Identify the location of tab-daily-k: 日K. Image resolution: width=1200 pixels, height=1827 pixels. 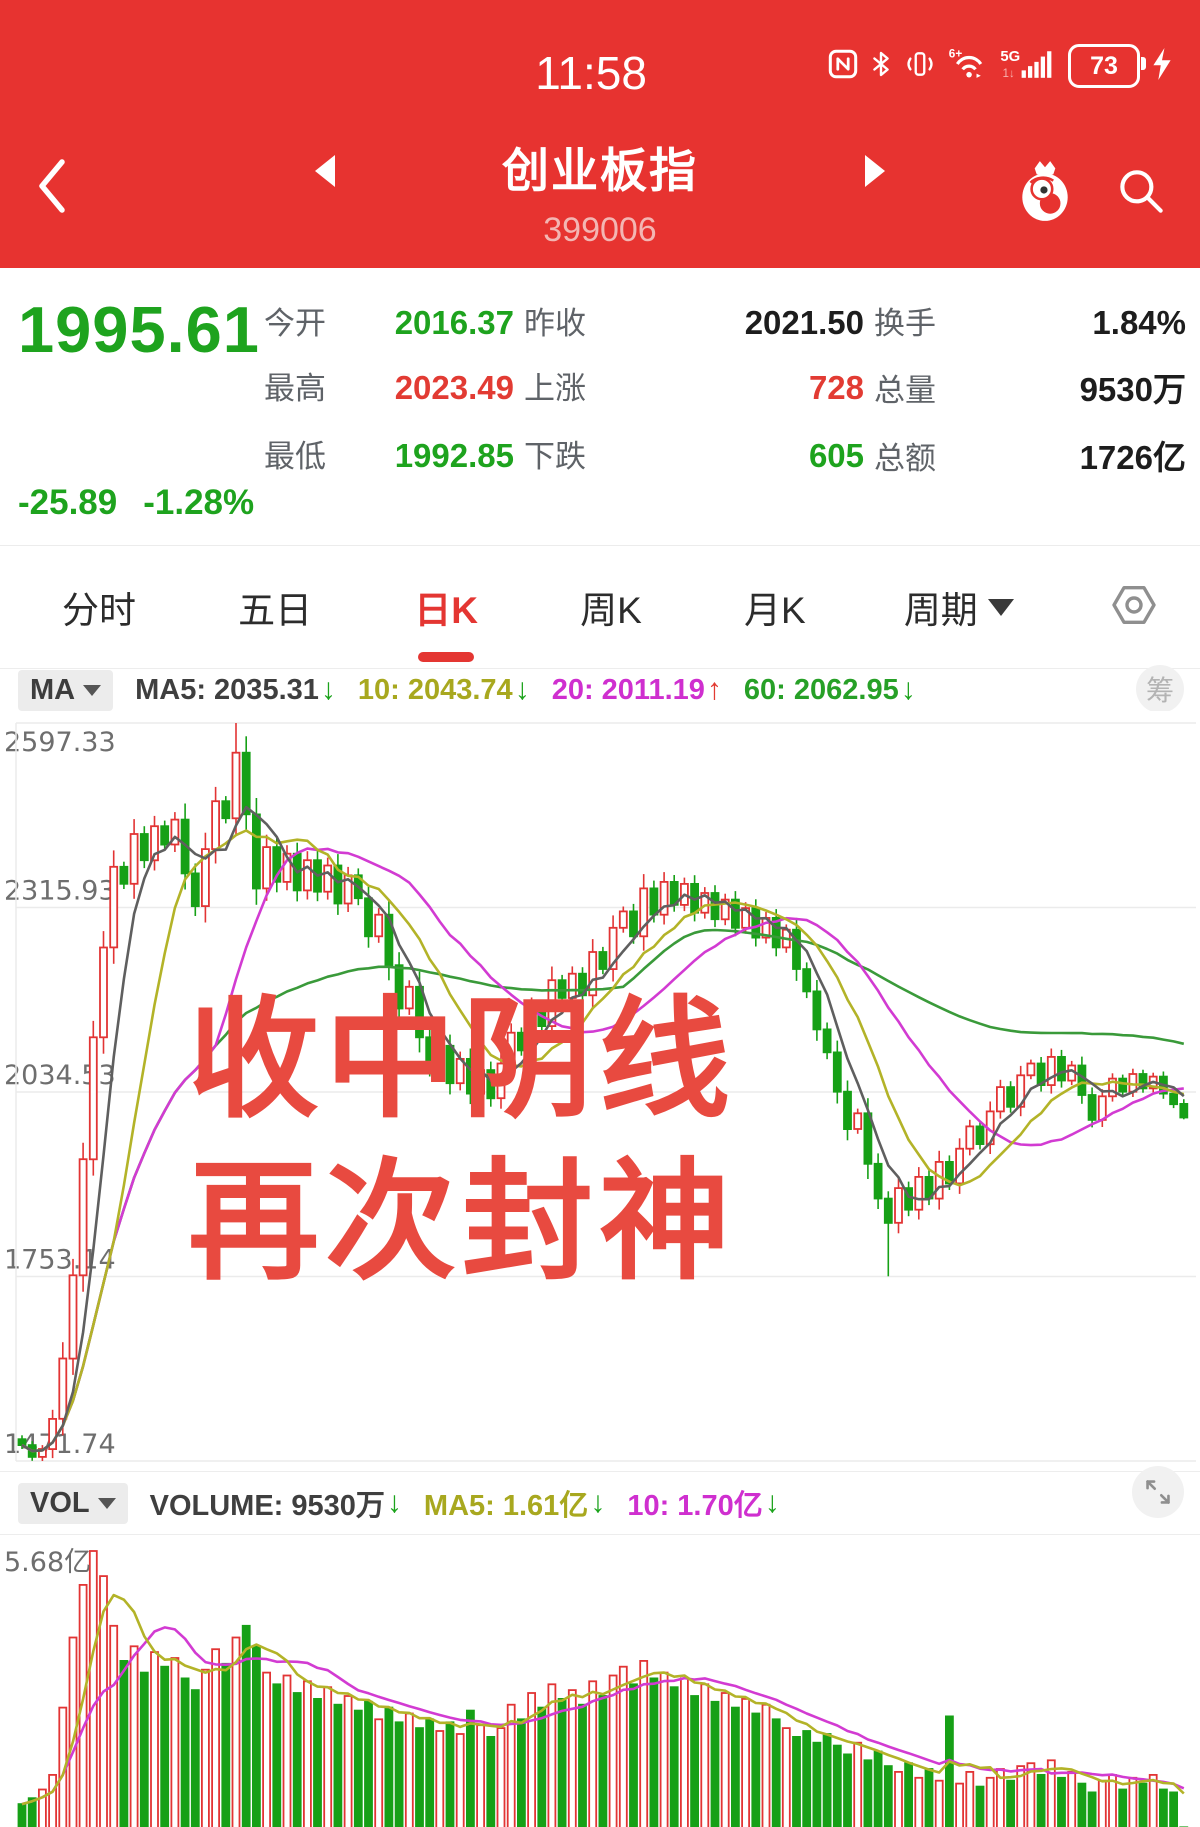
(446, 607).